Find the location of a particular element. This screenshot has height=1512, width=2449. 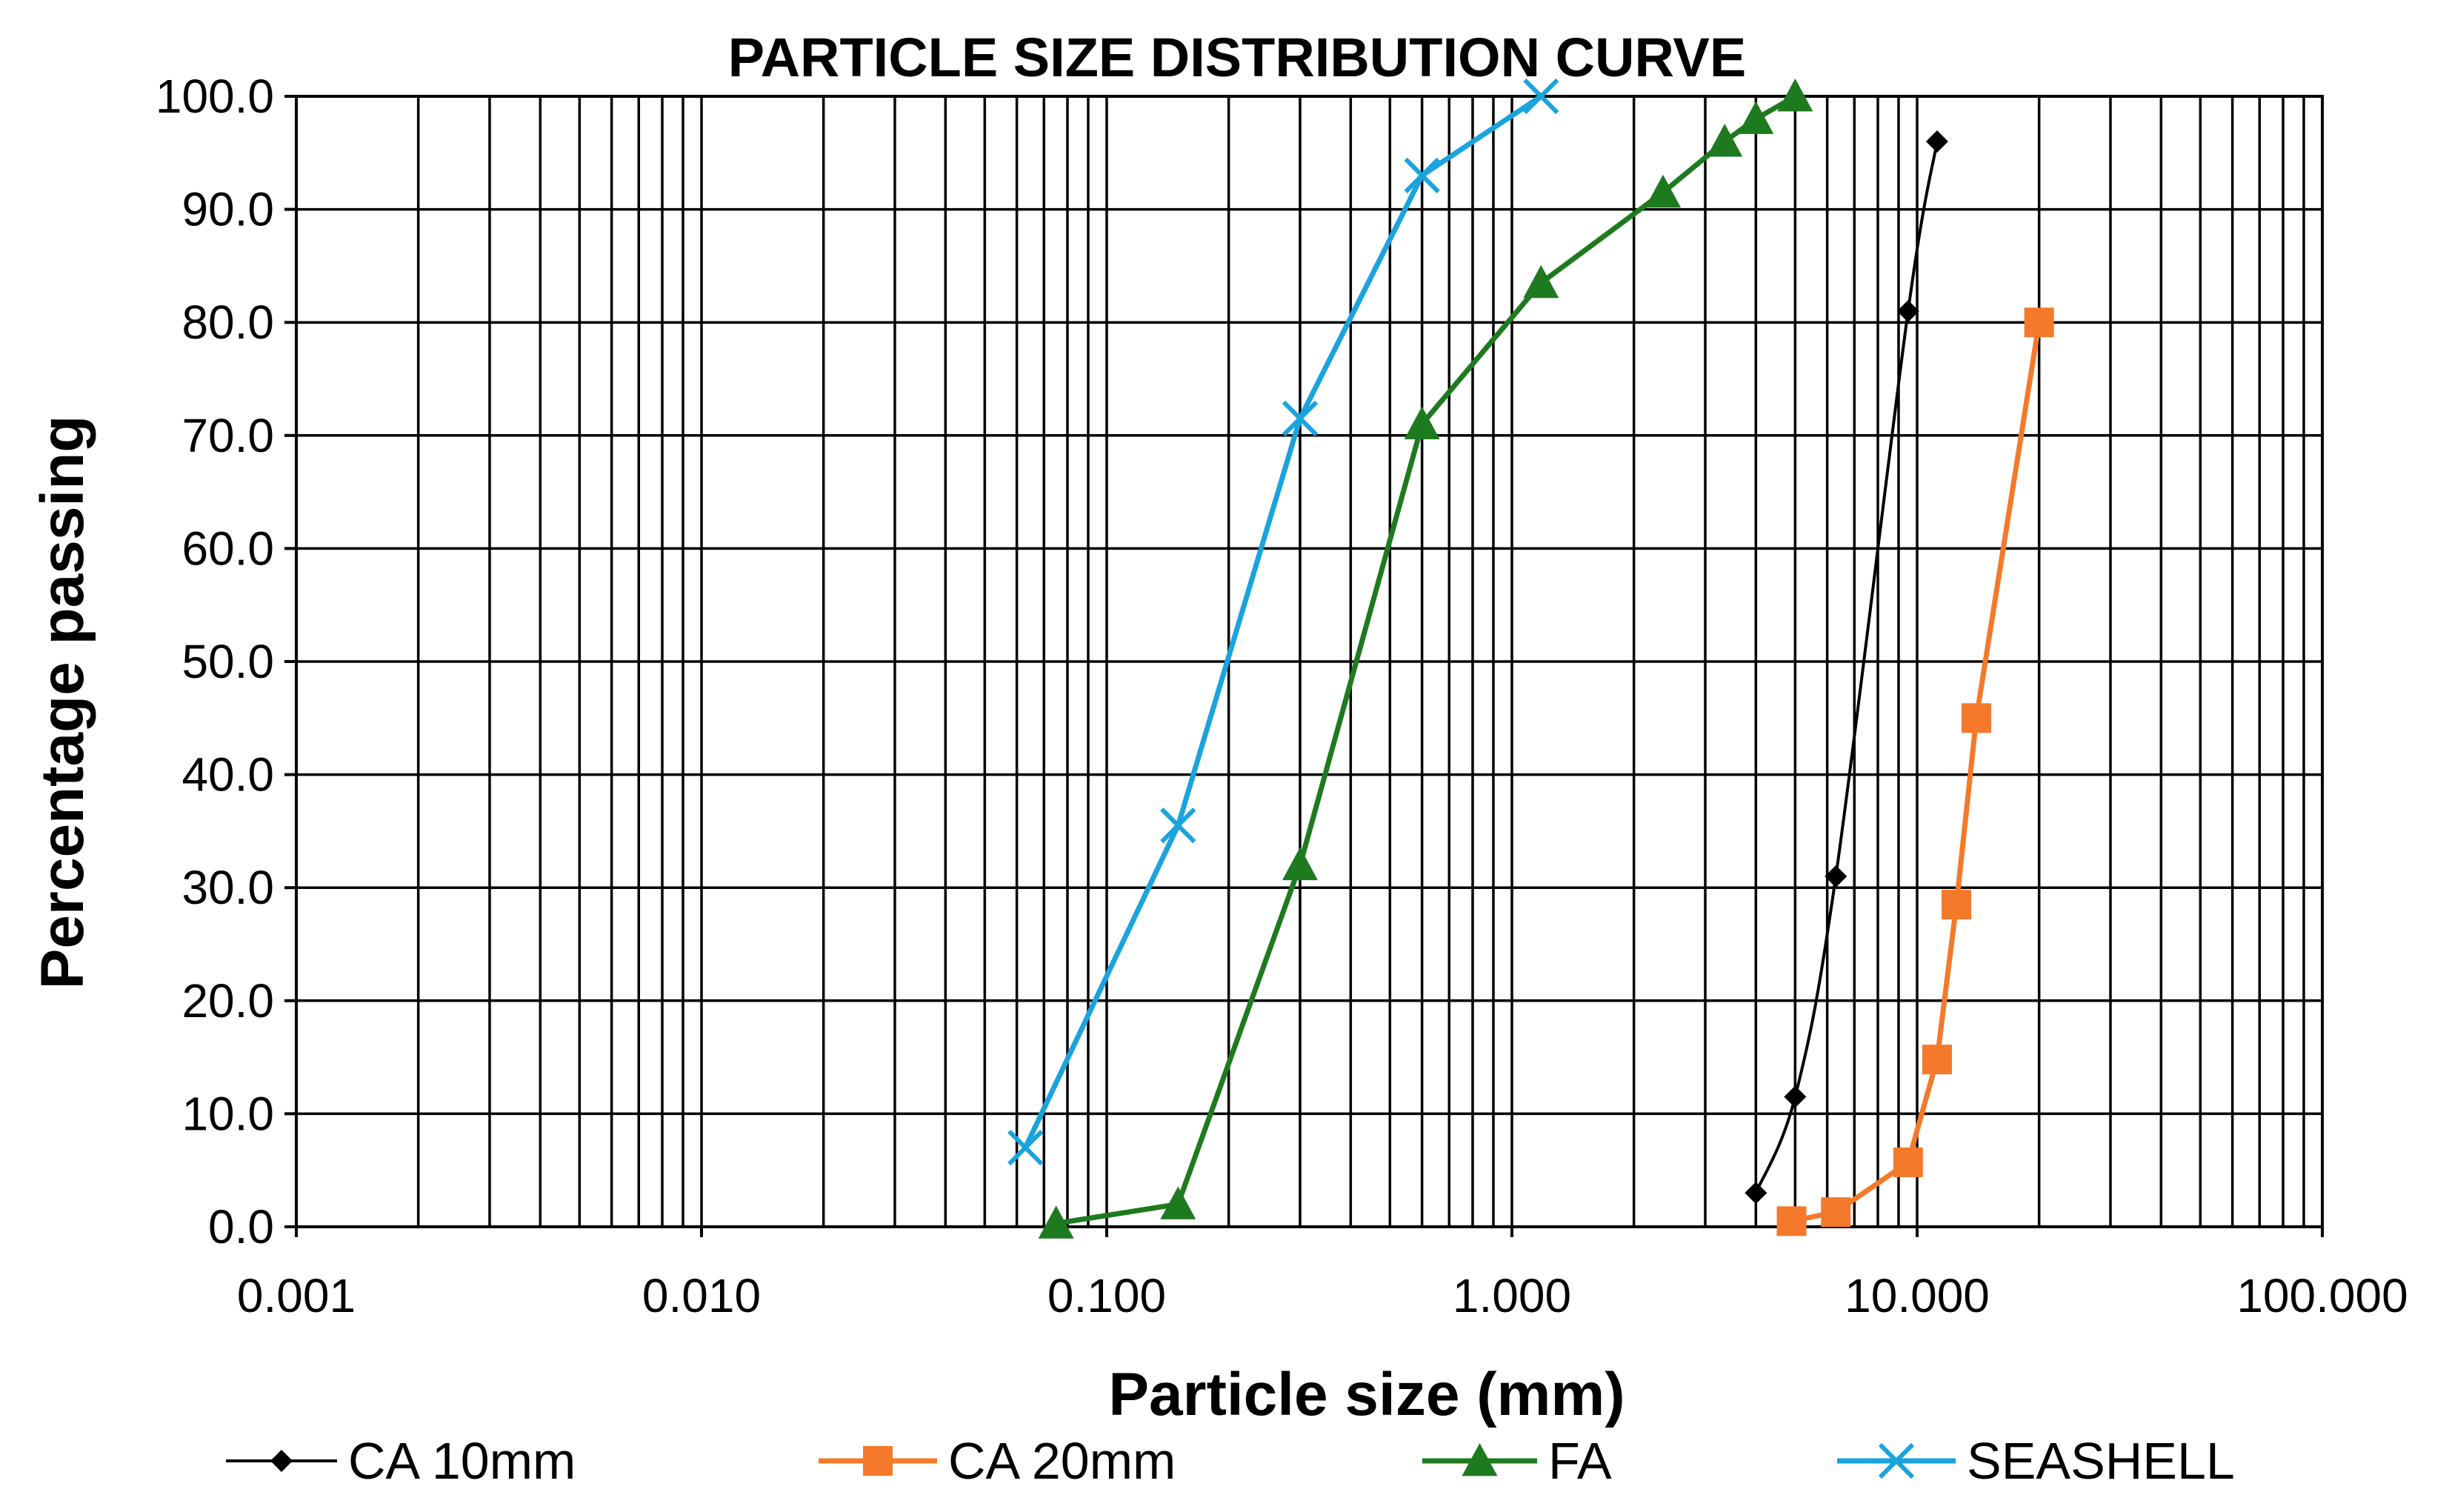

legend-item-ca-10mm: CA 10mm is located at coordinates (401, 1461).